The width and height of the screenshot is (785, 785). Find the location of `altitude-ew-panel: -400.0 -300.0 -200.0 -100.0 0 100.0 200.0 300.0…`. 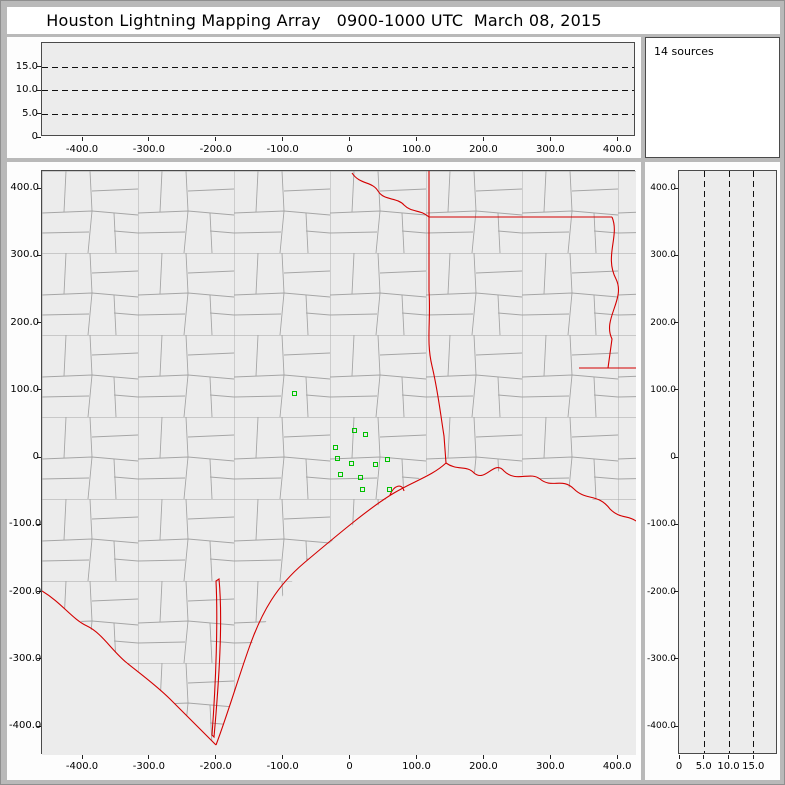

altitude-ew-panel: -400.0 -300.0 -200.0 -100.0 0 100.0 200.0 300.0… is located at coordinates (324, 97).